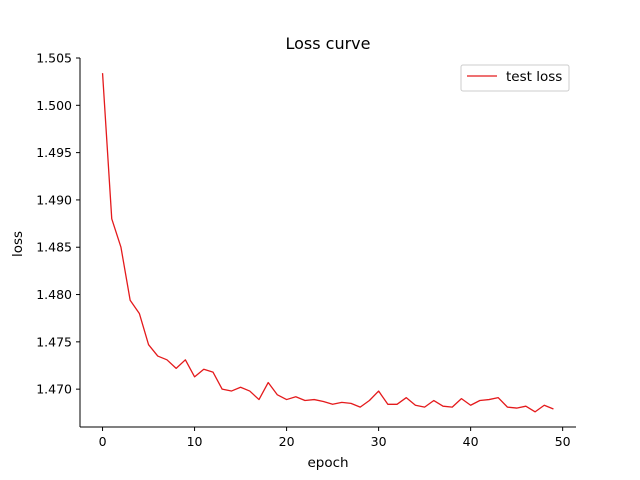 Image resolution: width=640 pixels, height=480 pixels. What do you see at coordinates (54, 294) in the screenshot?
I see `y-tick-label-2: 1.480` at bounding box center [54, 294].